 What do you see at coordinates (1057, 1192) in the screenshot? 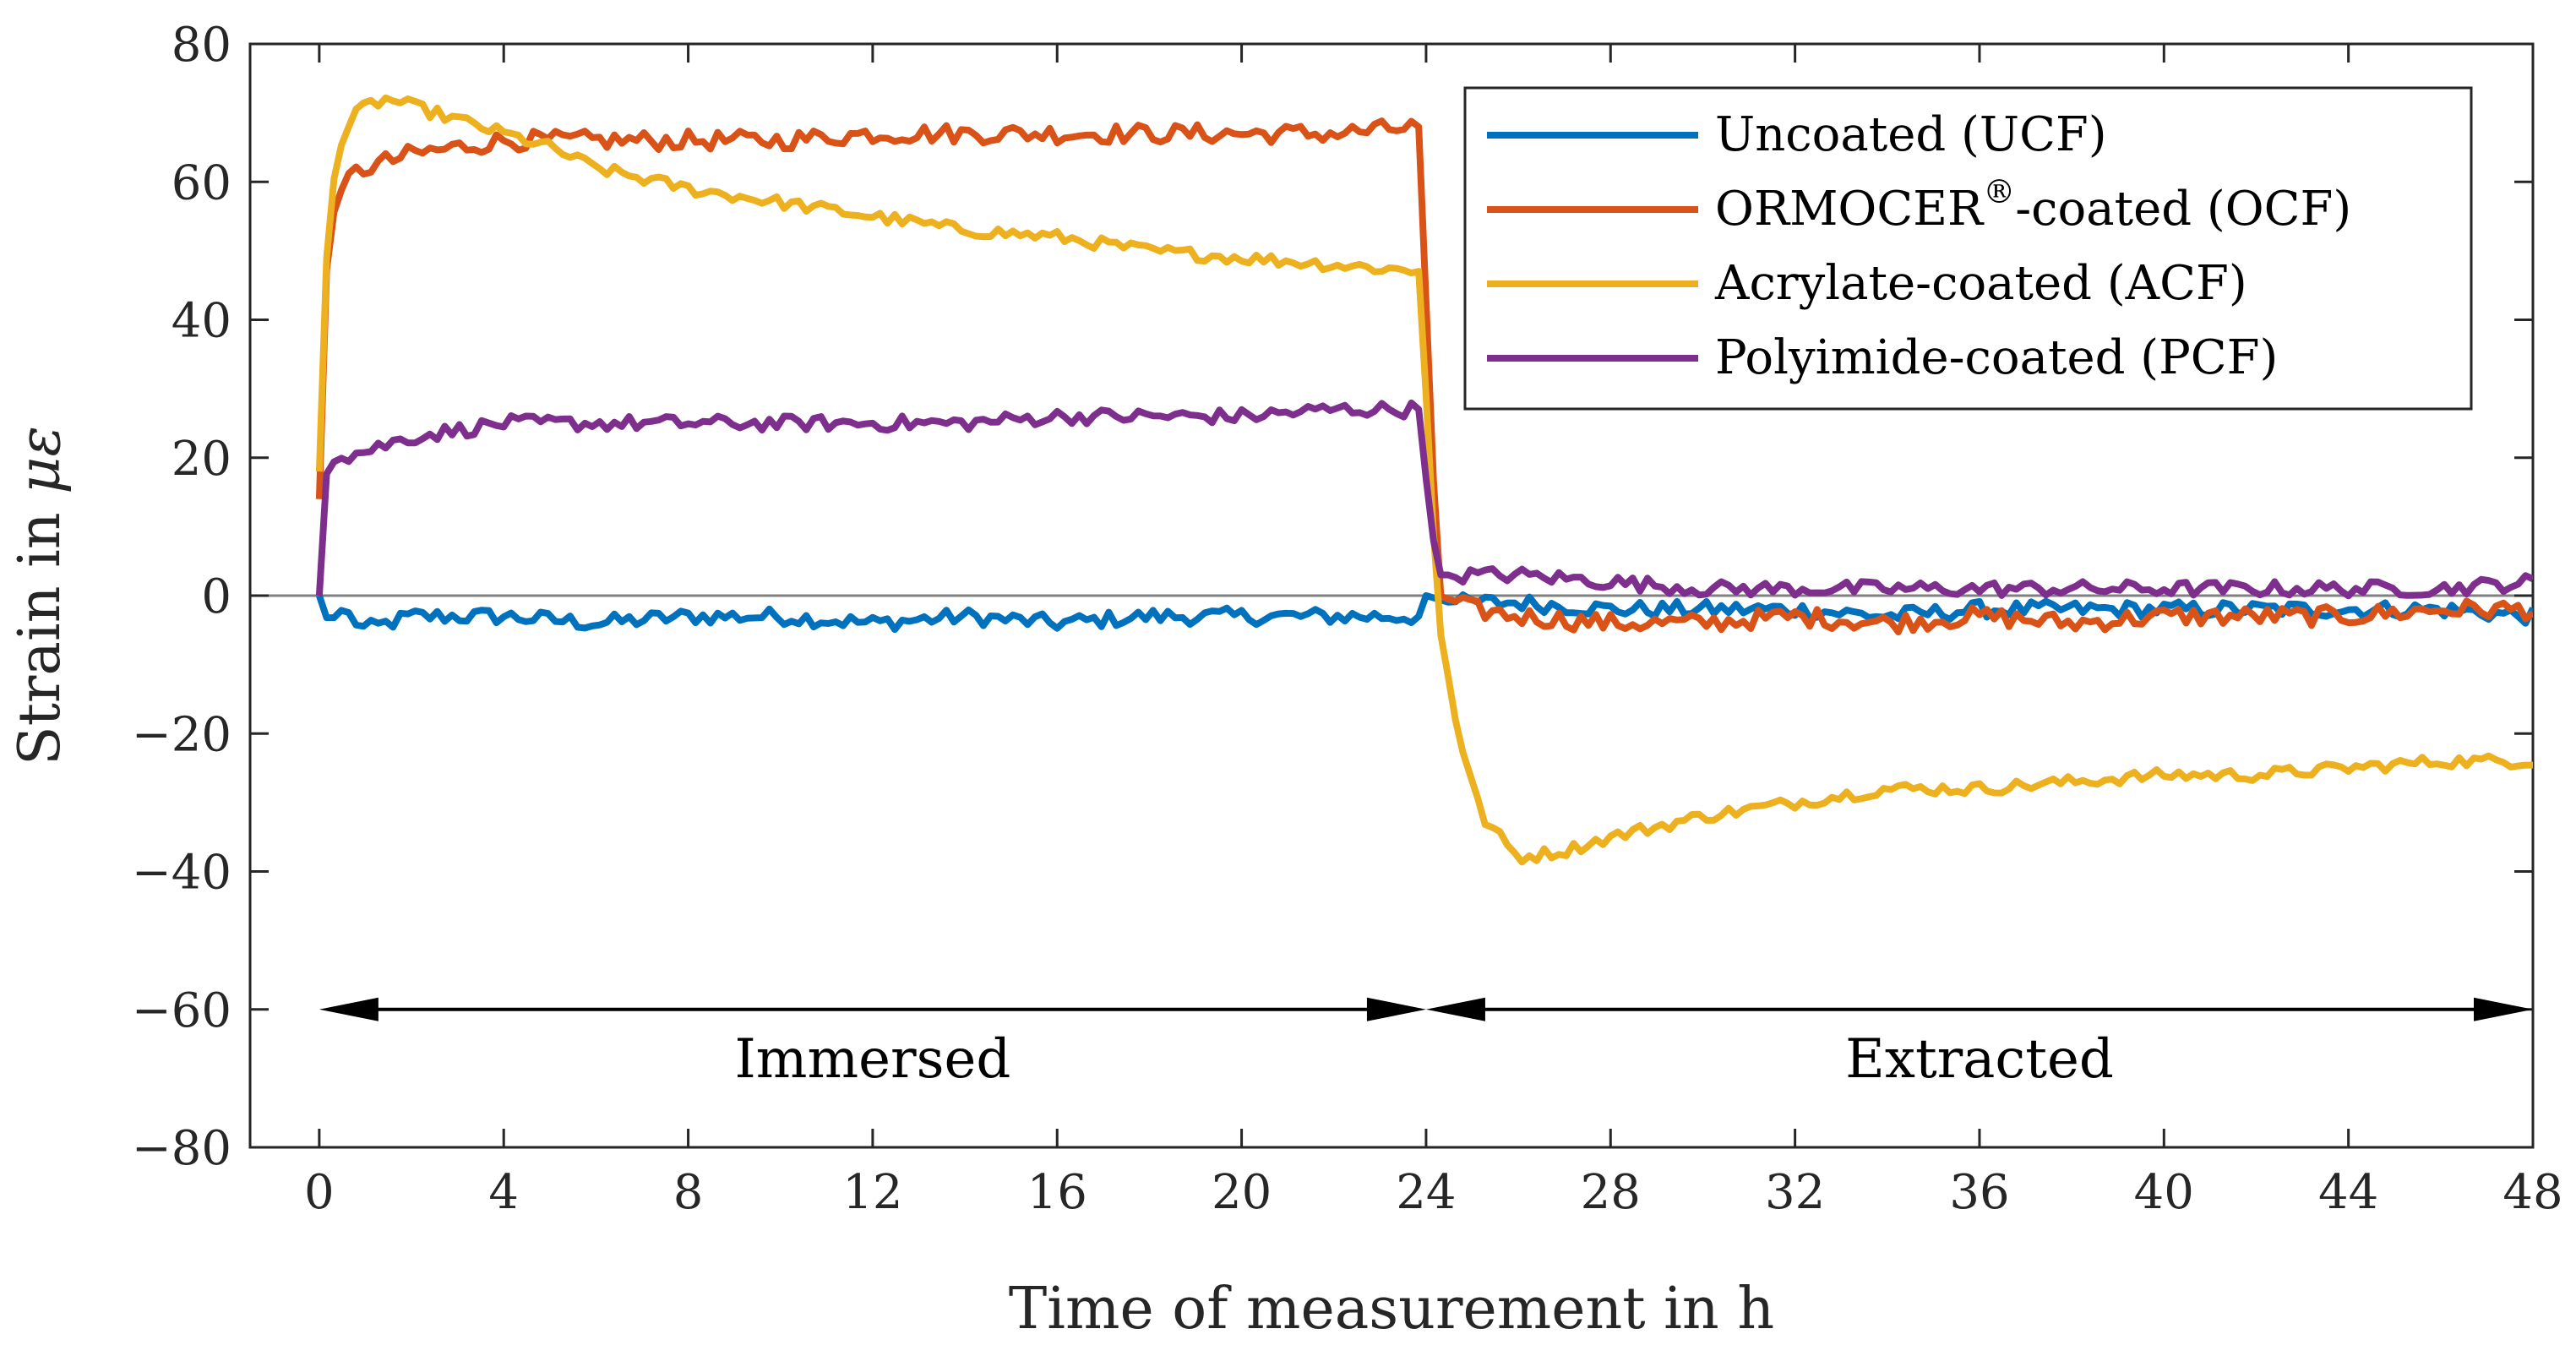
I see `x-tick-label: 16` at bounding box center [1057, 1192].